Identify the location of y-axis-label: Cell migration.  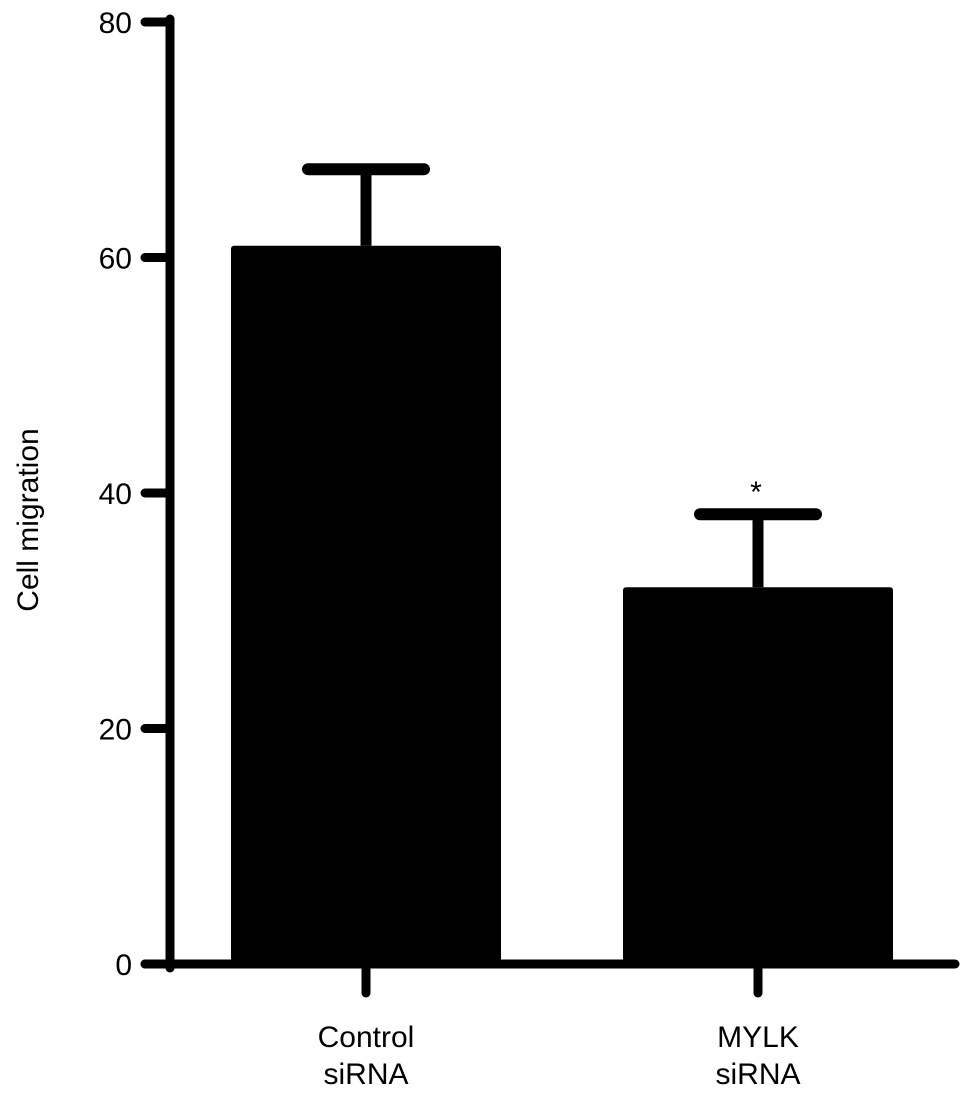
(28, 519).